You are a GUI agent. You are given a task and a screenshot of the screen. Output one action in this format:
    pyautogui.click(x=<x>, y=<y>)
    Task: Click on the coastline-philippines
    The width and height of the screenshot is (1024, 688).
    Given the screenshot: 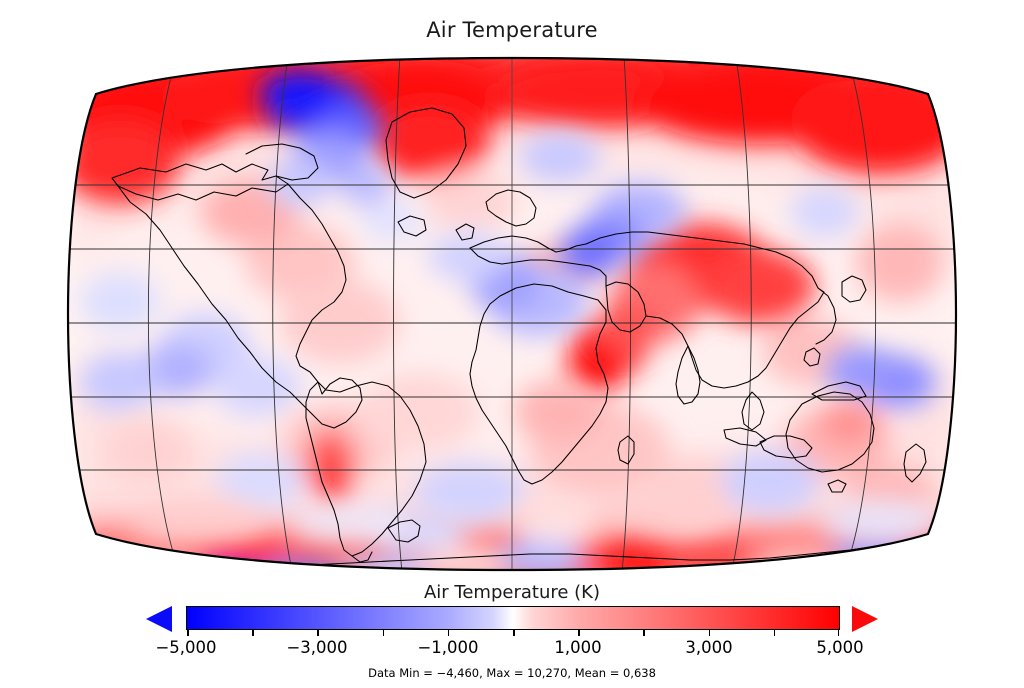 What is the action you would take?
    pyautogui.click(x=812, y=357)
    